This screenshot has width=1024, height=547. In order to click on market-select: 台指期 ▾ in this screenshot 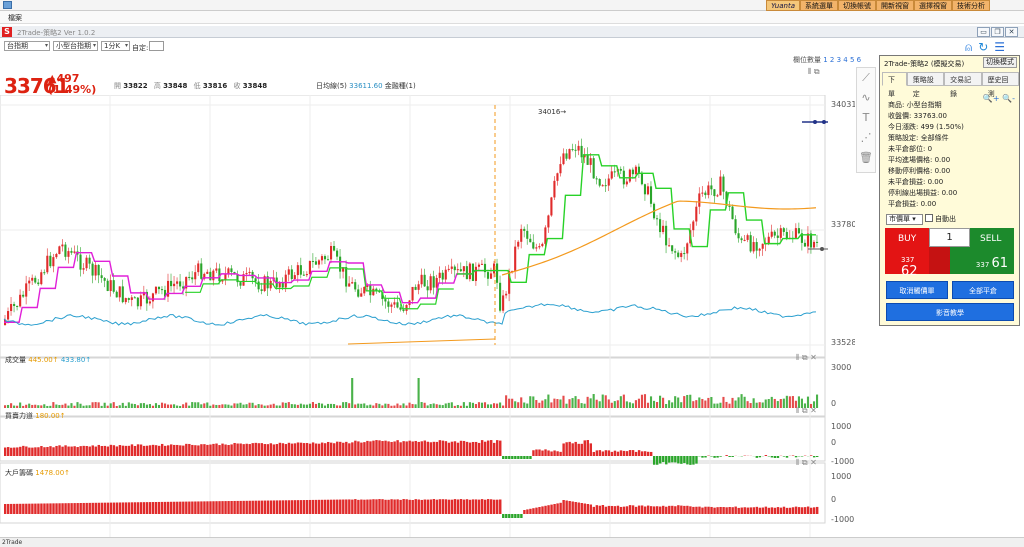, I will do `click(27, 46)`.